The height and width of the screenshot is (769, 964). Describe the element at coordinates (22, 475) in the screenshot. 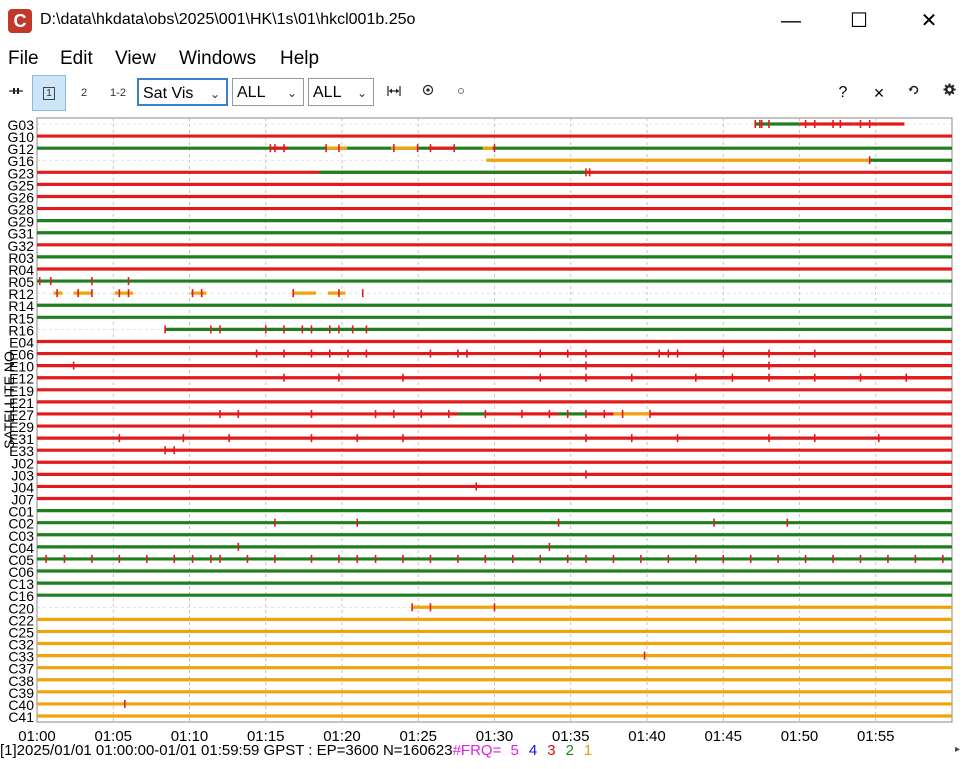

I see `sat-label-J03: J03` at that location.